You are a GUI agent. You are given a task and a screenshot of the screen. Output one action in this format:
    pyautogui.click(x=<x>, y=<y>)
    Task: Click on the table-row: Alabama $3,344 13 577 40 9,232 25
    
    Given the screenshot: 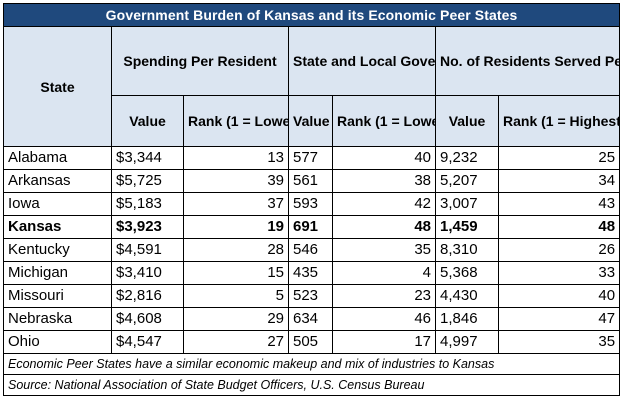 What is the action you would take?
    pyautogui.click(x=312, y=158)
    